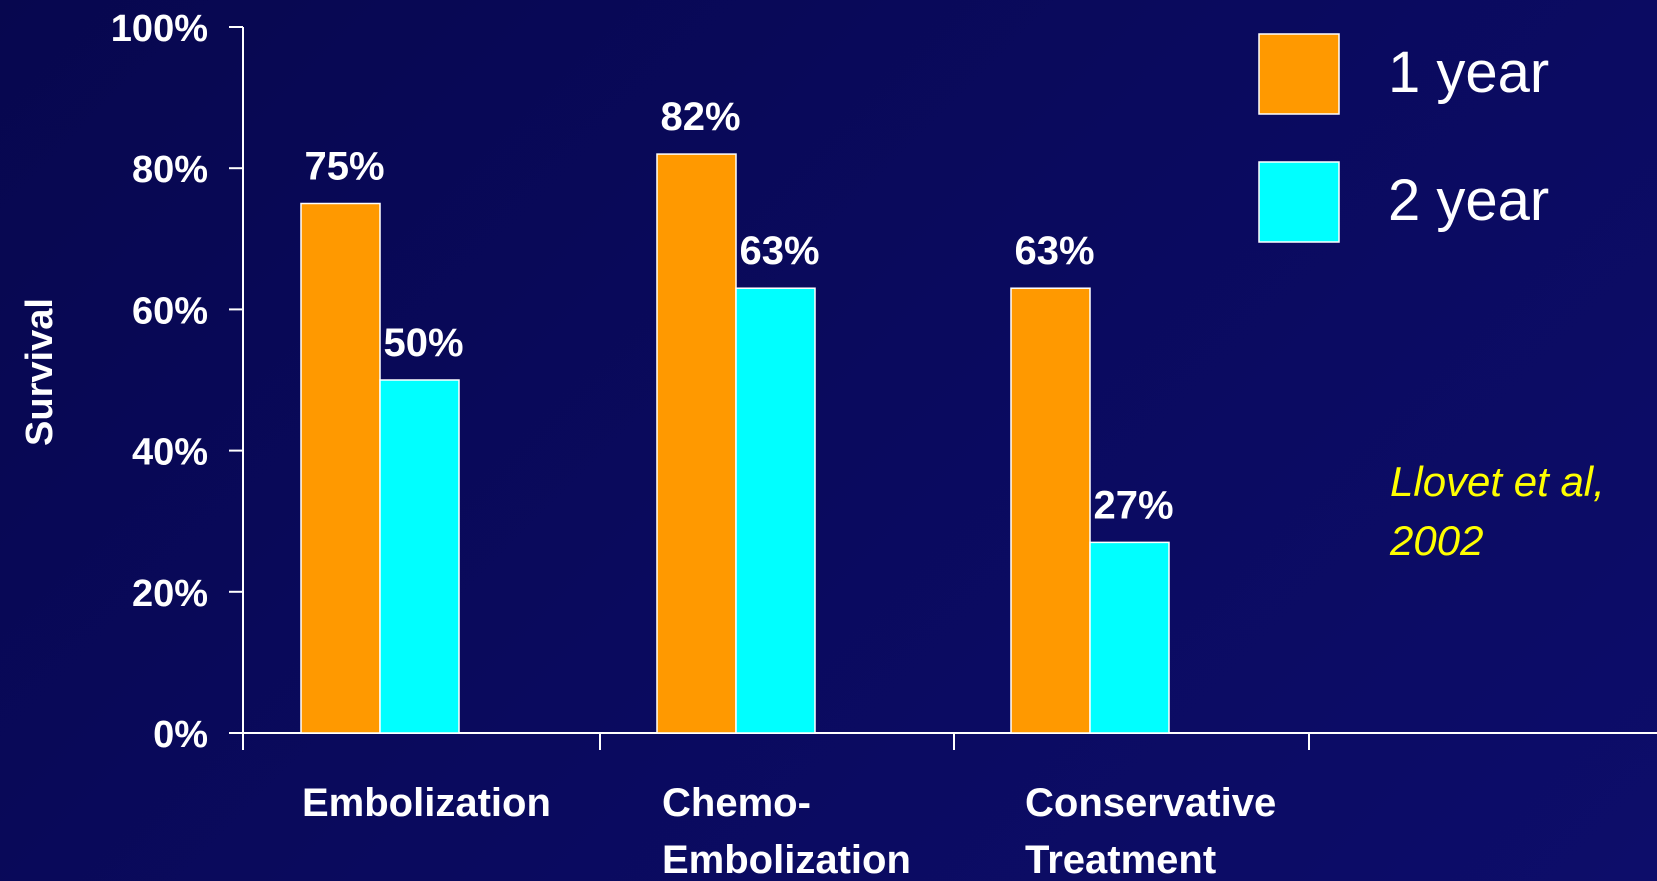 The image size is (1657, 881). Describe the element at coordinates (344, 167) in the screenshot. I see `bar-value-label: 75%` at that location.